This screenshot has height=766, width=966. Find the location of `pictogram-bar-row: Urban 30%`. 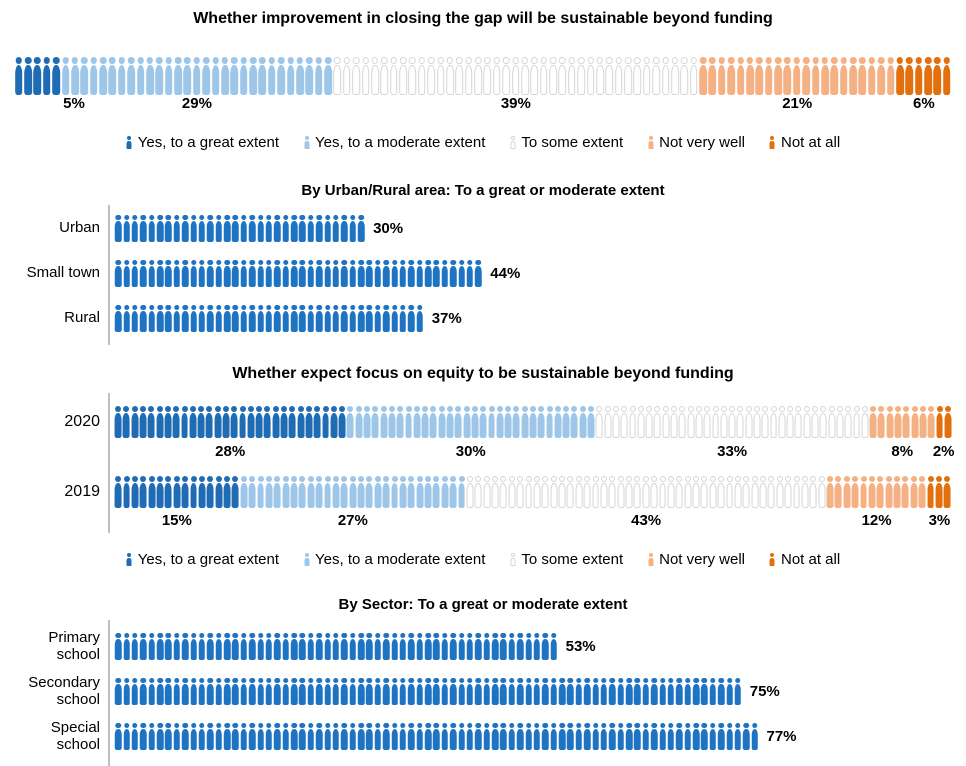

pictogram-bar-row: Urban 30% is located at coordinates (201, 228).